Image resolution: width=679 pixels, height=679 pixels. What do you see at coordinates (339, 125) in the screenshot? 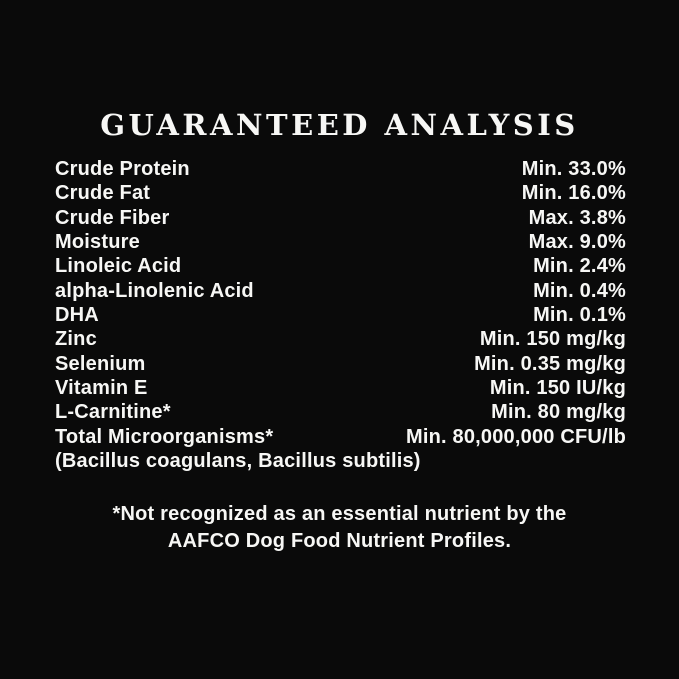
I see `page-title: GUARANTEED ANALYSIS` at bounding box center [339, 125].